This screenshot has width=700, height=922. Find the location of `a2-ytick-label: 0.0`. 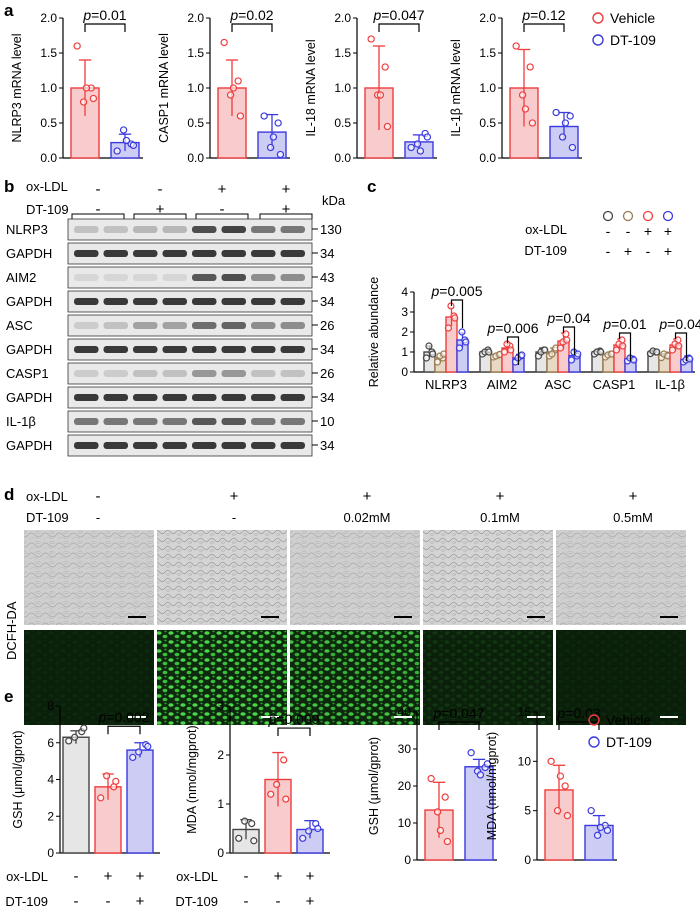

a2-ytick-label: 0.0 is located at coordinates (195, 158).